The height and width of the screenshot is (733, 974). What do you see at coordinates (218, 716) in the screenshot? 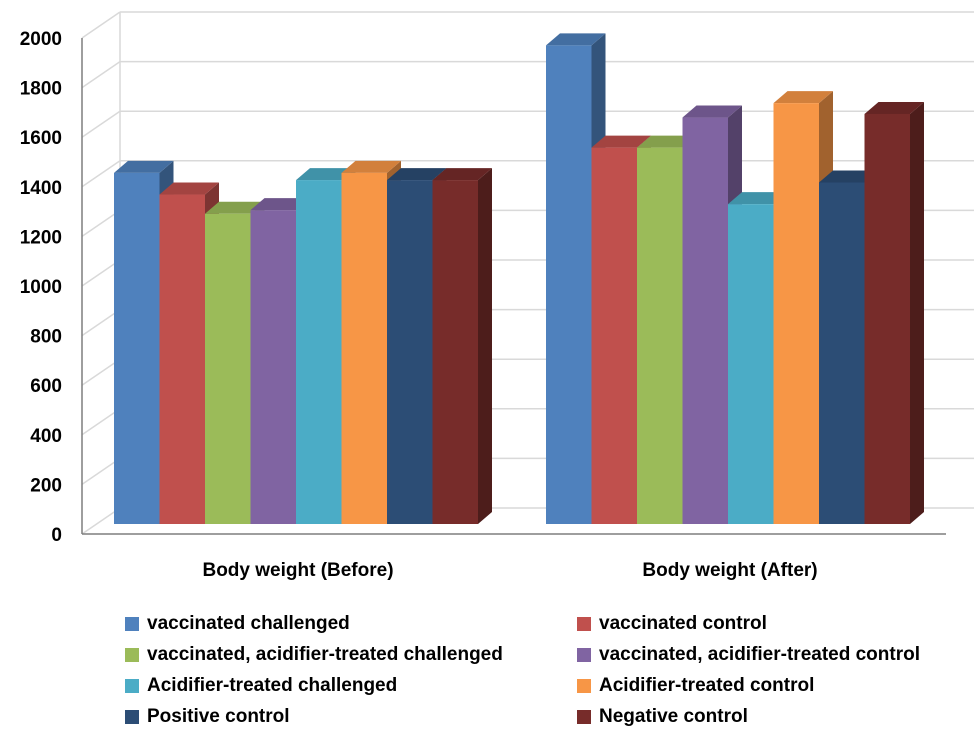
I see `legend-label: Positive control` at bounding box center [218, 716].